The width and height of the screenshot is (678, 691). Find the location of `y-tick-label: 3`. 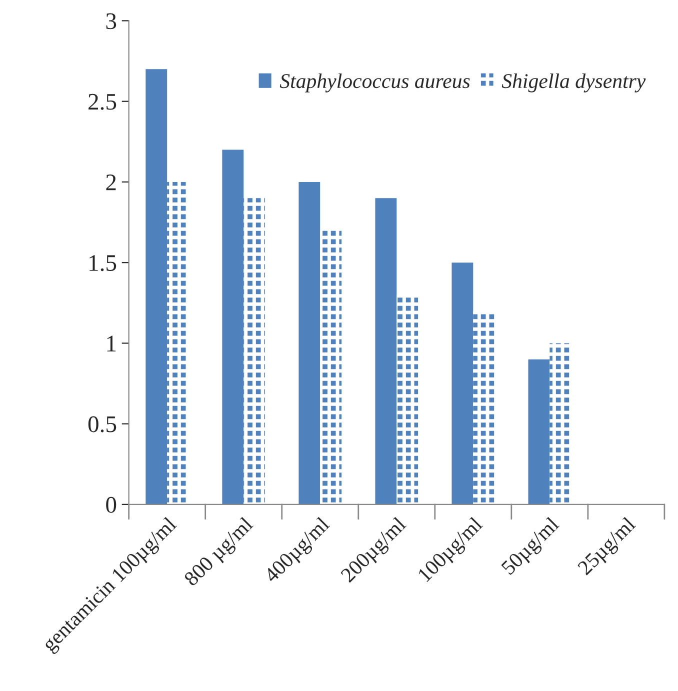

y-tick-label: 3 is located at coordinates (111, 21).